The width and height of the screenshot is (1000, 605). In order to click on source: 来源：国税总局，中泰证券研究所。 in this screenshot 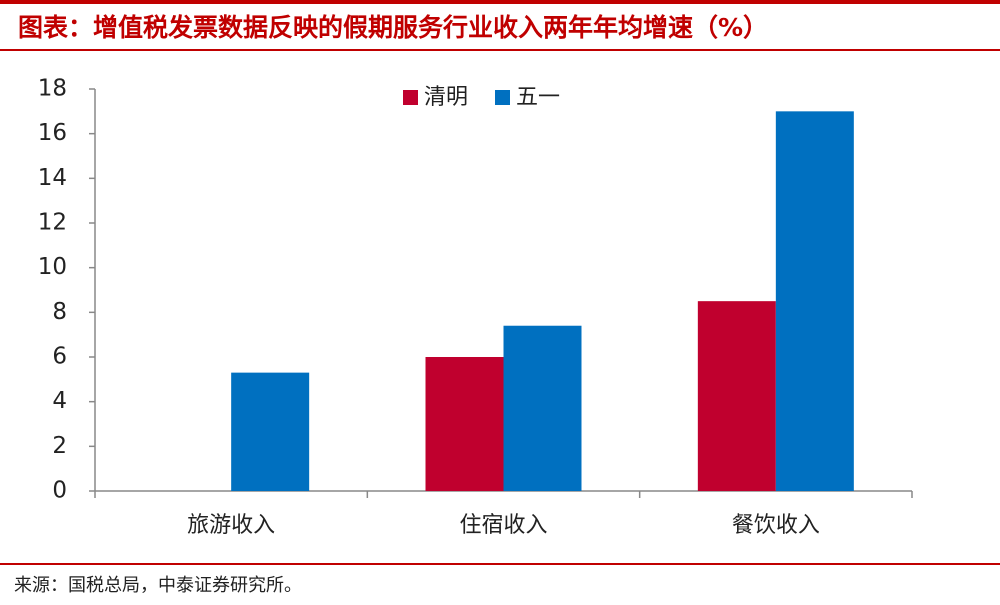, I will do `click(158, 585)`.